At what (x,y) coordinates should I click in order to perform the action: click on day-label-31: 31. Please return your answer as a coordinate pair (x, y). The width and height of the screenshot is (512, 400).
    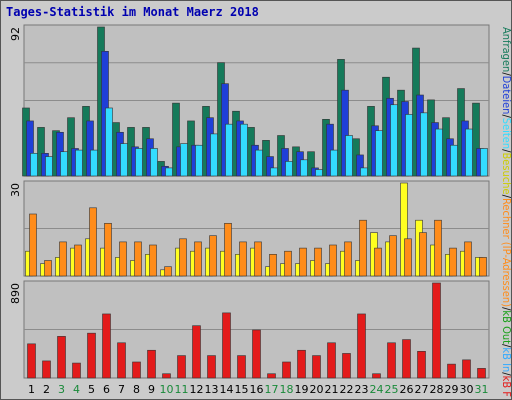
    Looking at the image, I should click on (482, 389).